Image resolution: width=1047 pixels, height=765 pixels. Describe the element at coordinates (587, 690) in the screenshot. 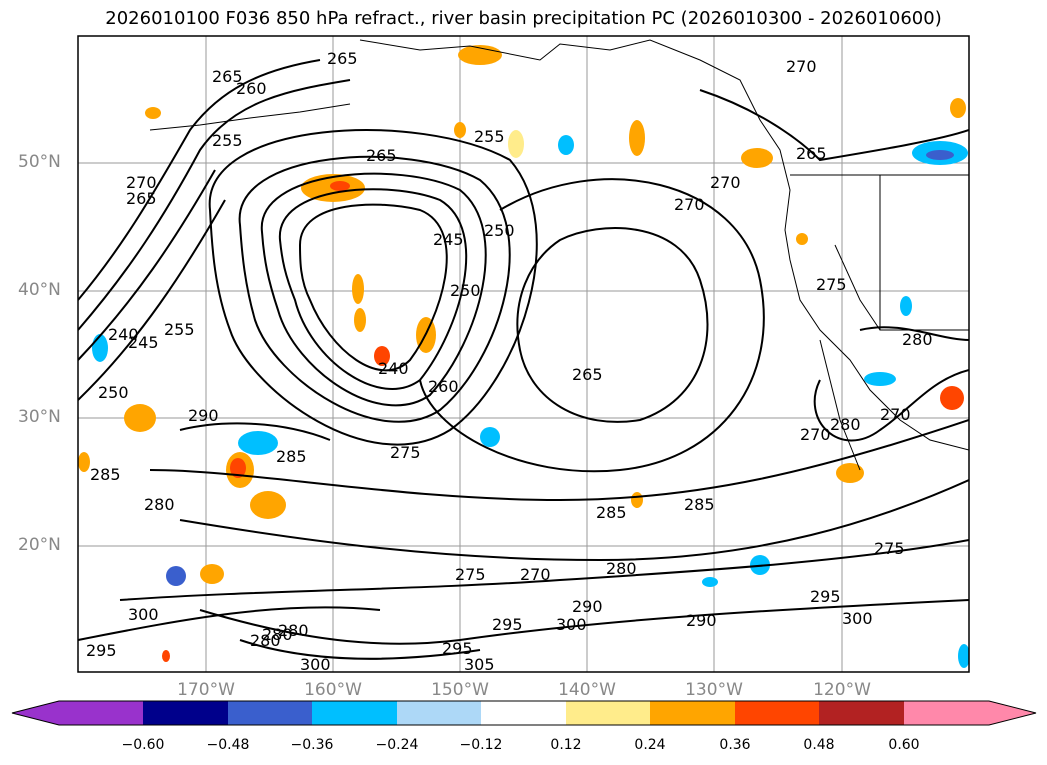

I see `lon-label-140w: 140°W` at that location.